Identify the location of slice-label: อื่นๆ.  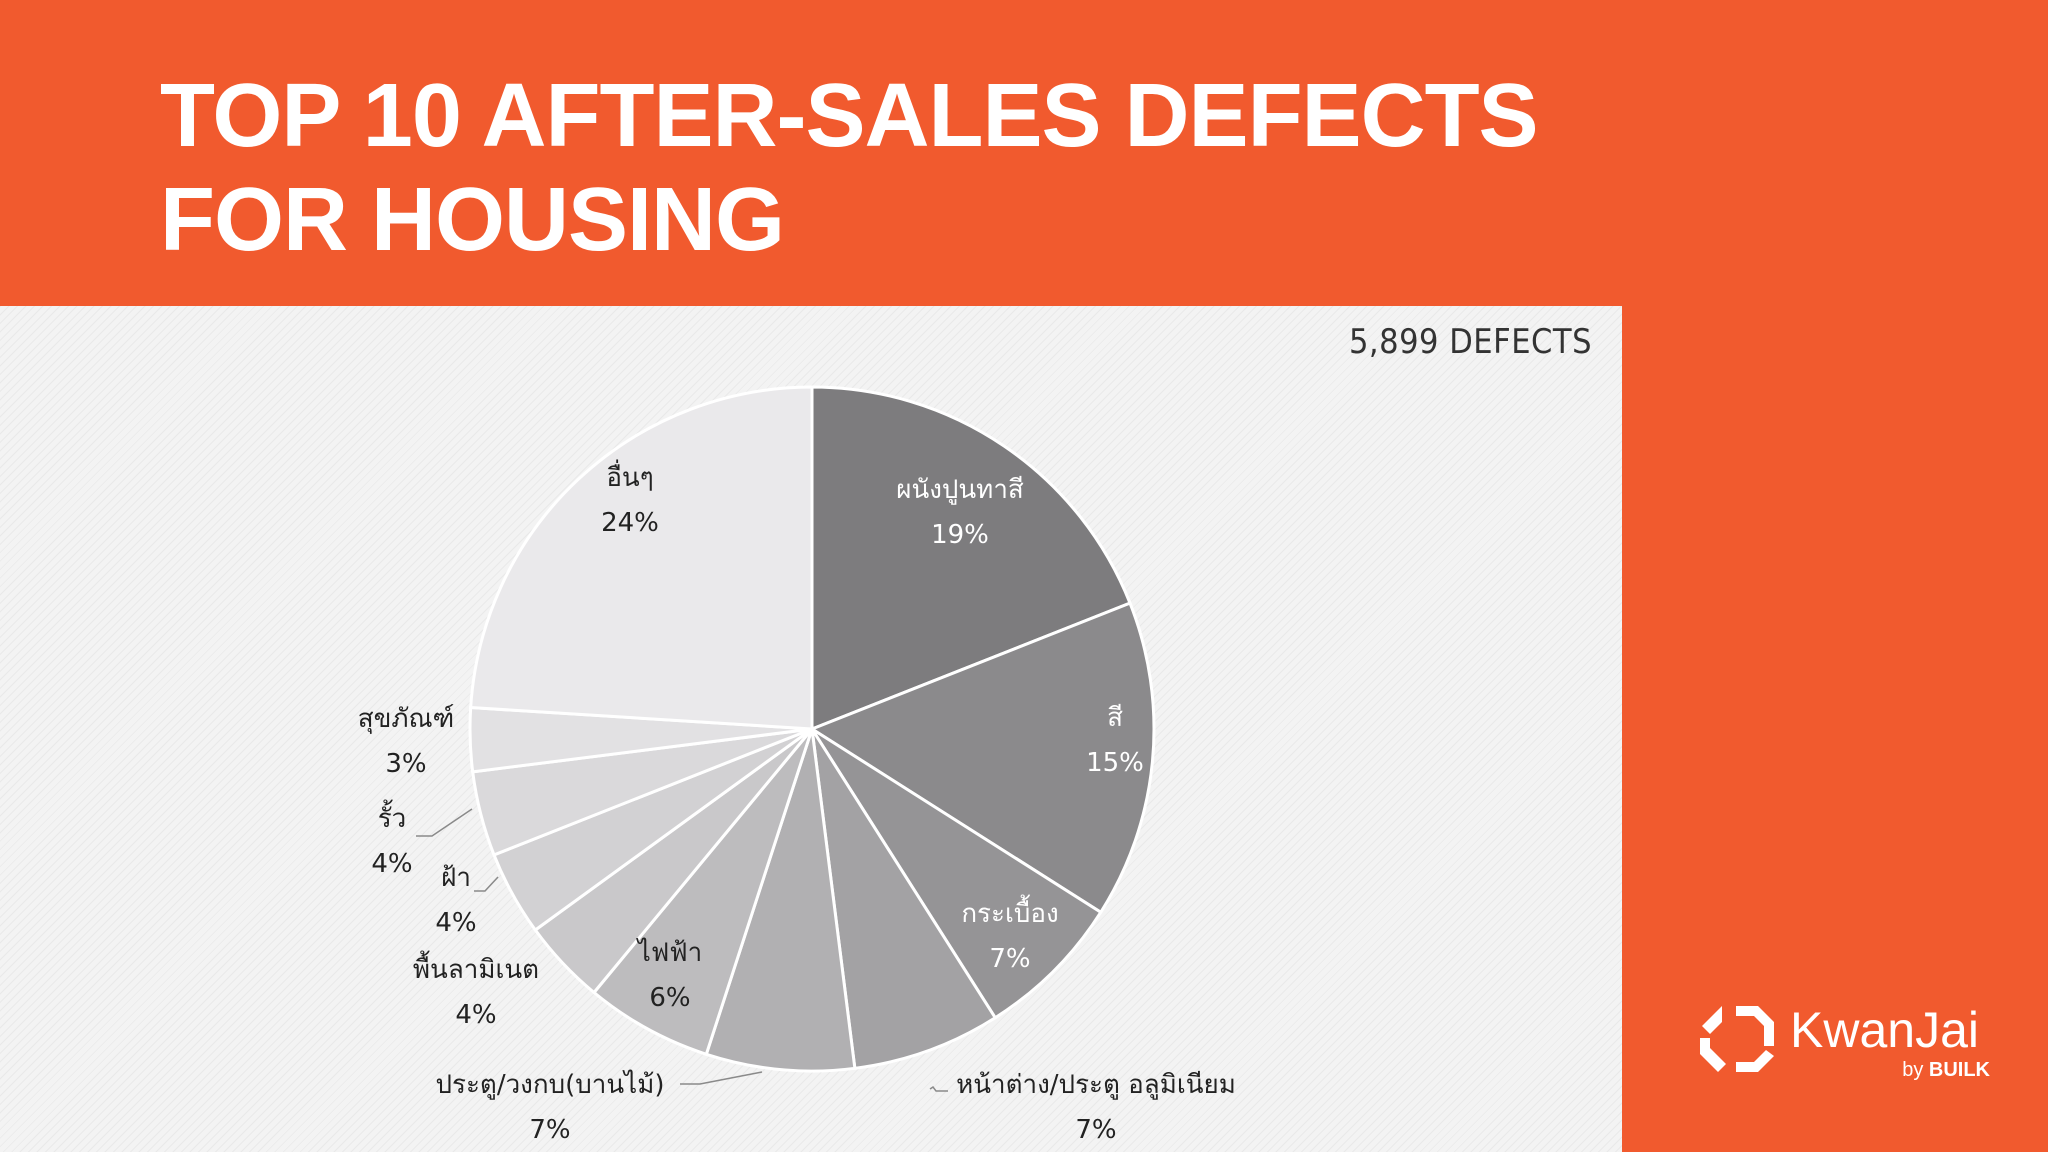
(629, 476).